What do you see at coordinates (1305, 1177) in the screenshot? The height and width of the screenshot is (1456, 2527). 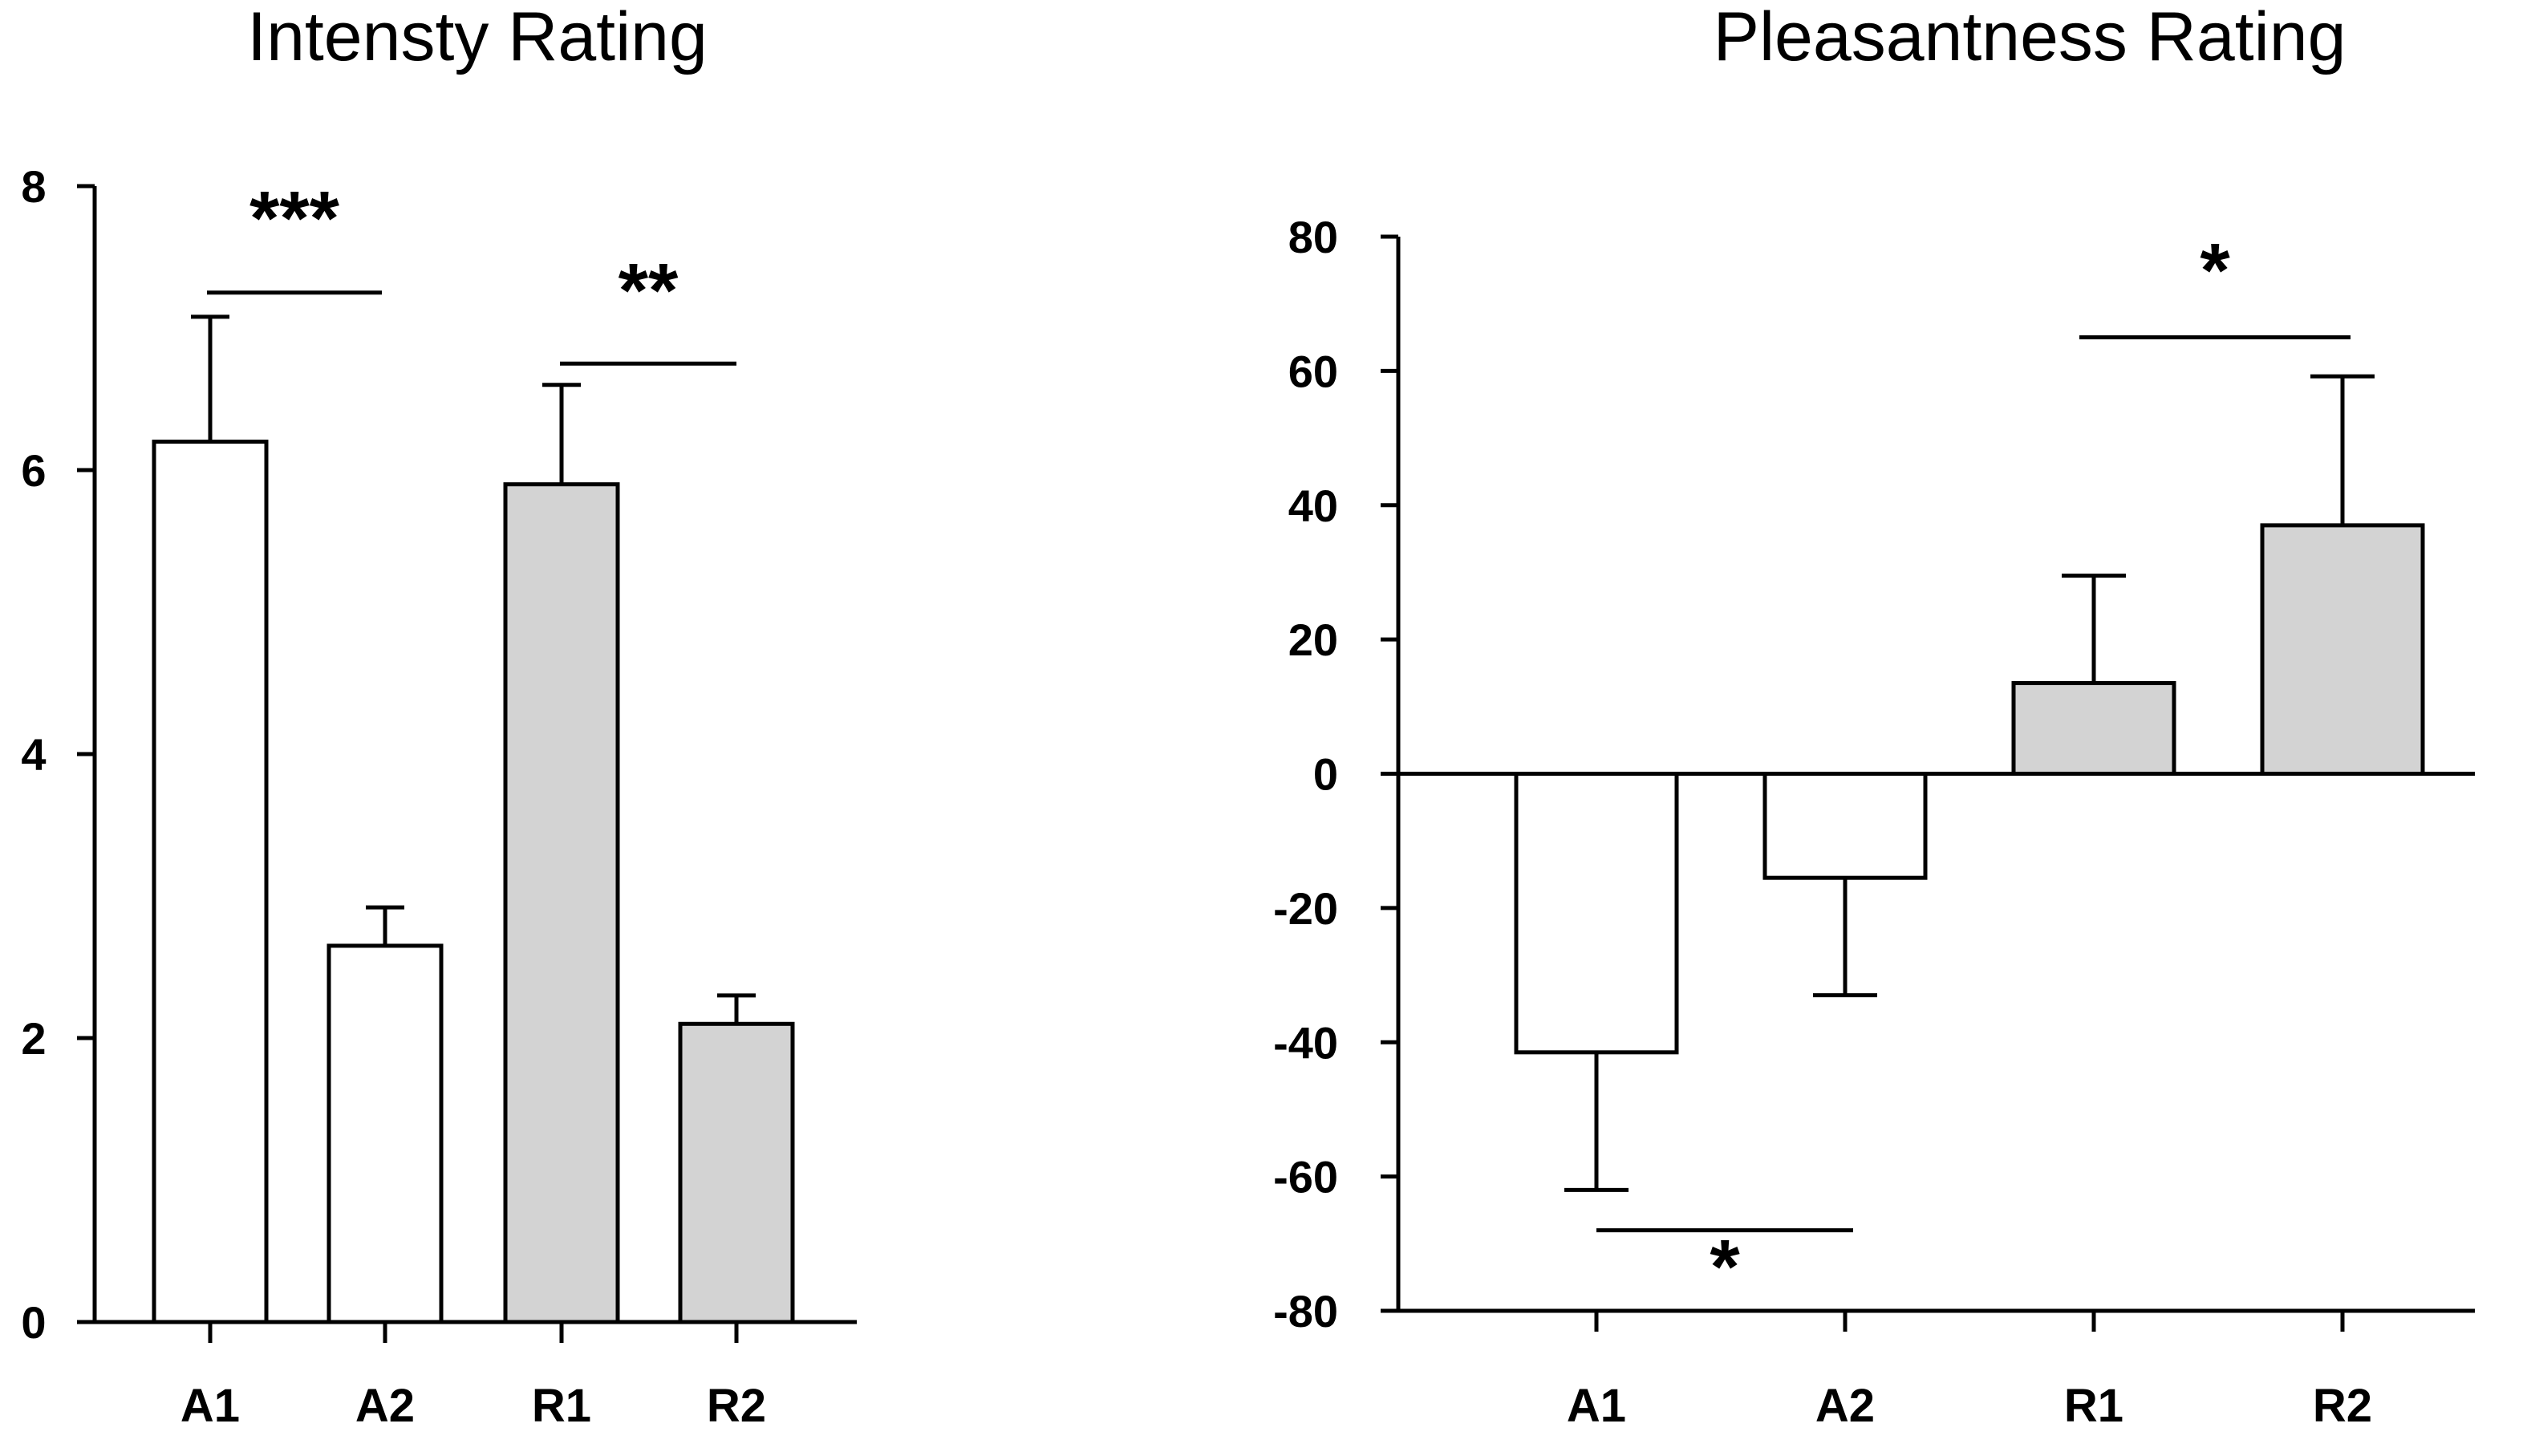 I see `y-tick-label: -60` at bounding box center [1305, 1177].